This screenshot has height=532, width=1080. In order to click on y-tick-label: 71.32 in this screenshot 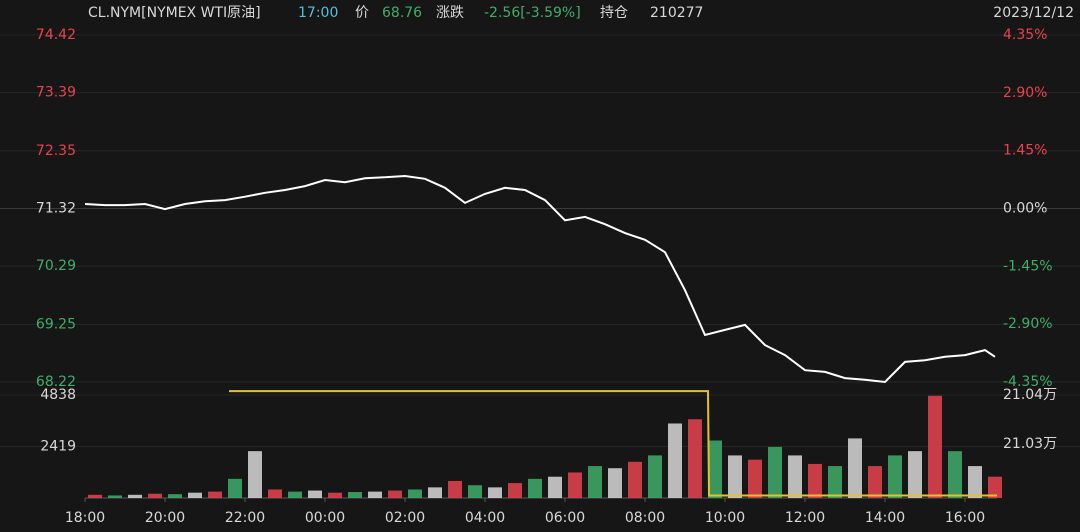, I will do `click(56, 209)`.